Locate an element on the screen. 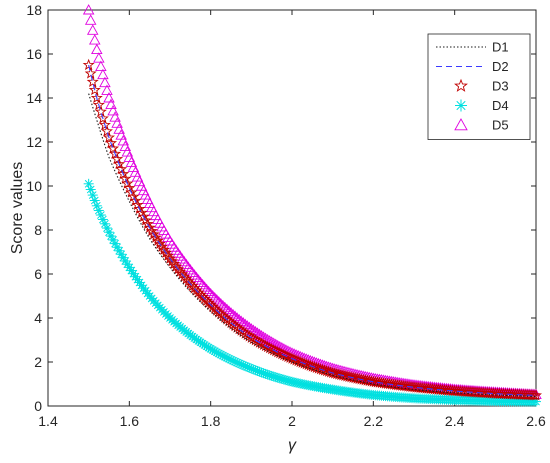 This screenshot has width=550, height=463. x-axis-label: γ is located at coordinates (292, 445).